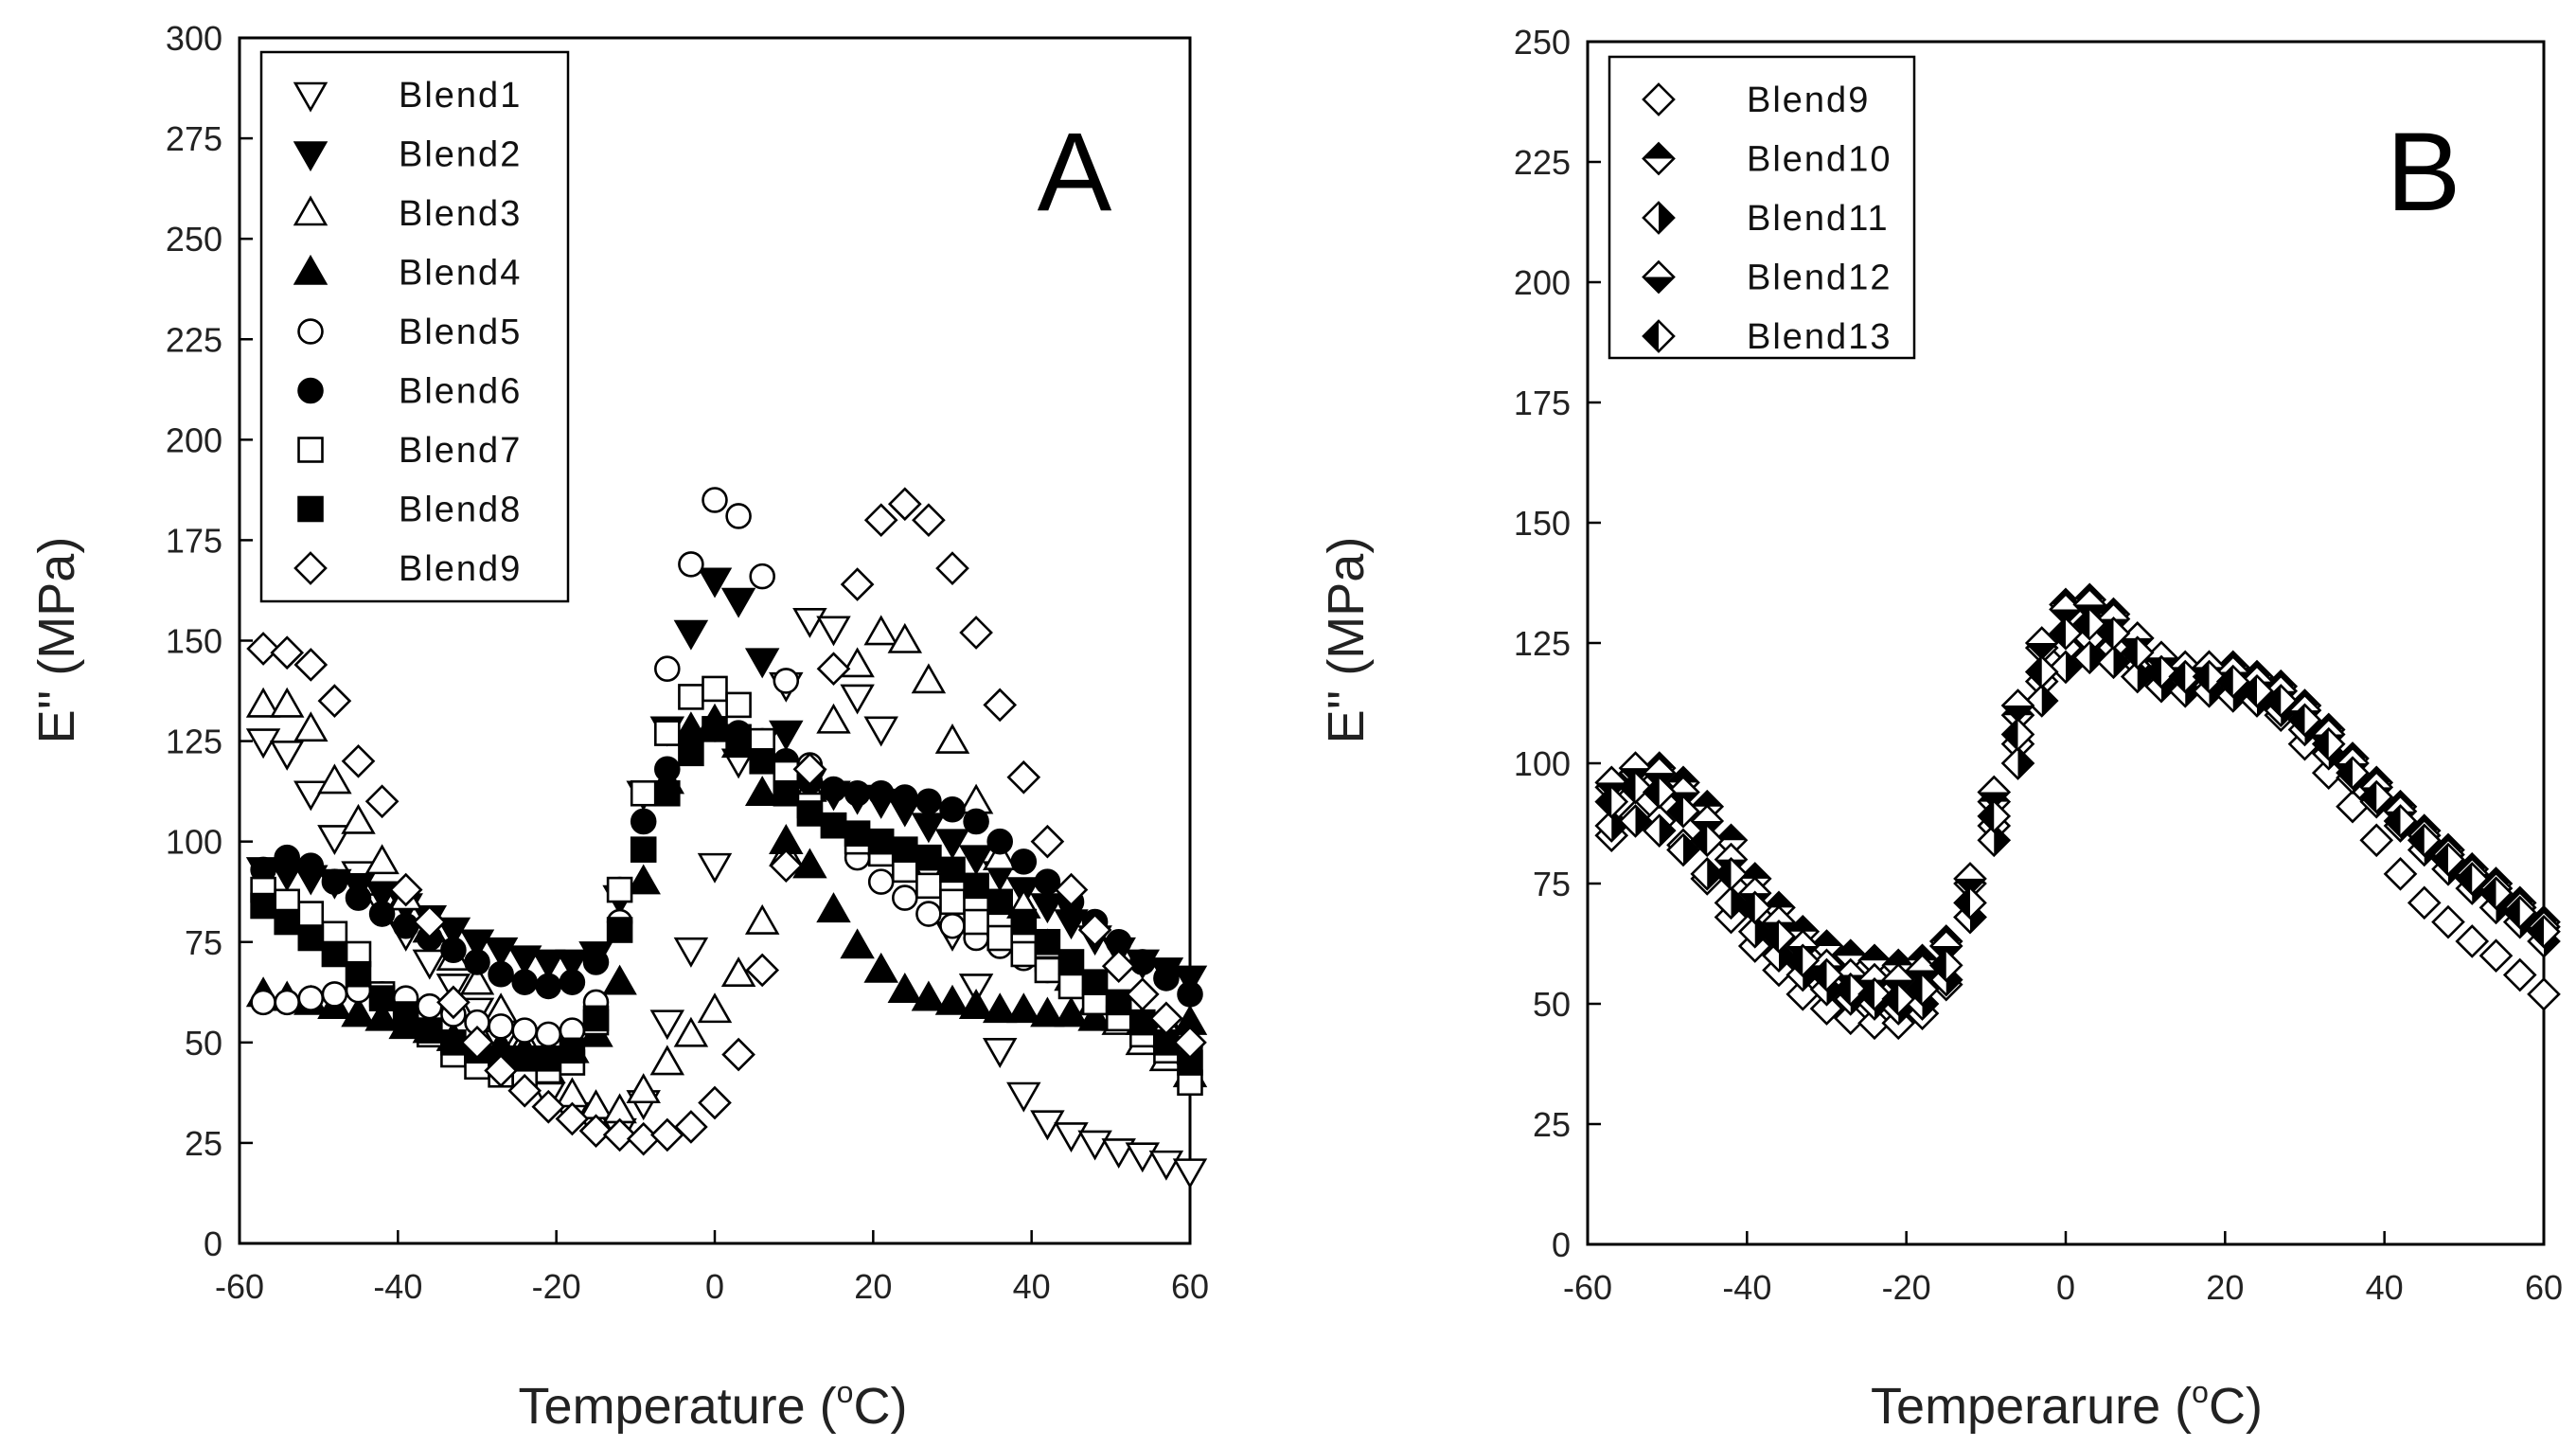  Describe the element at coordinates (1542, 162) in the screenshot. I see `y-tick-label: 225` at that location.